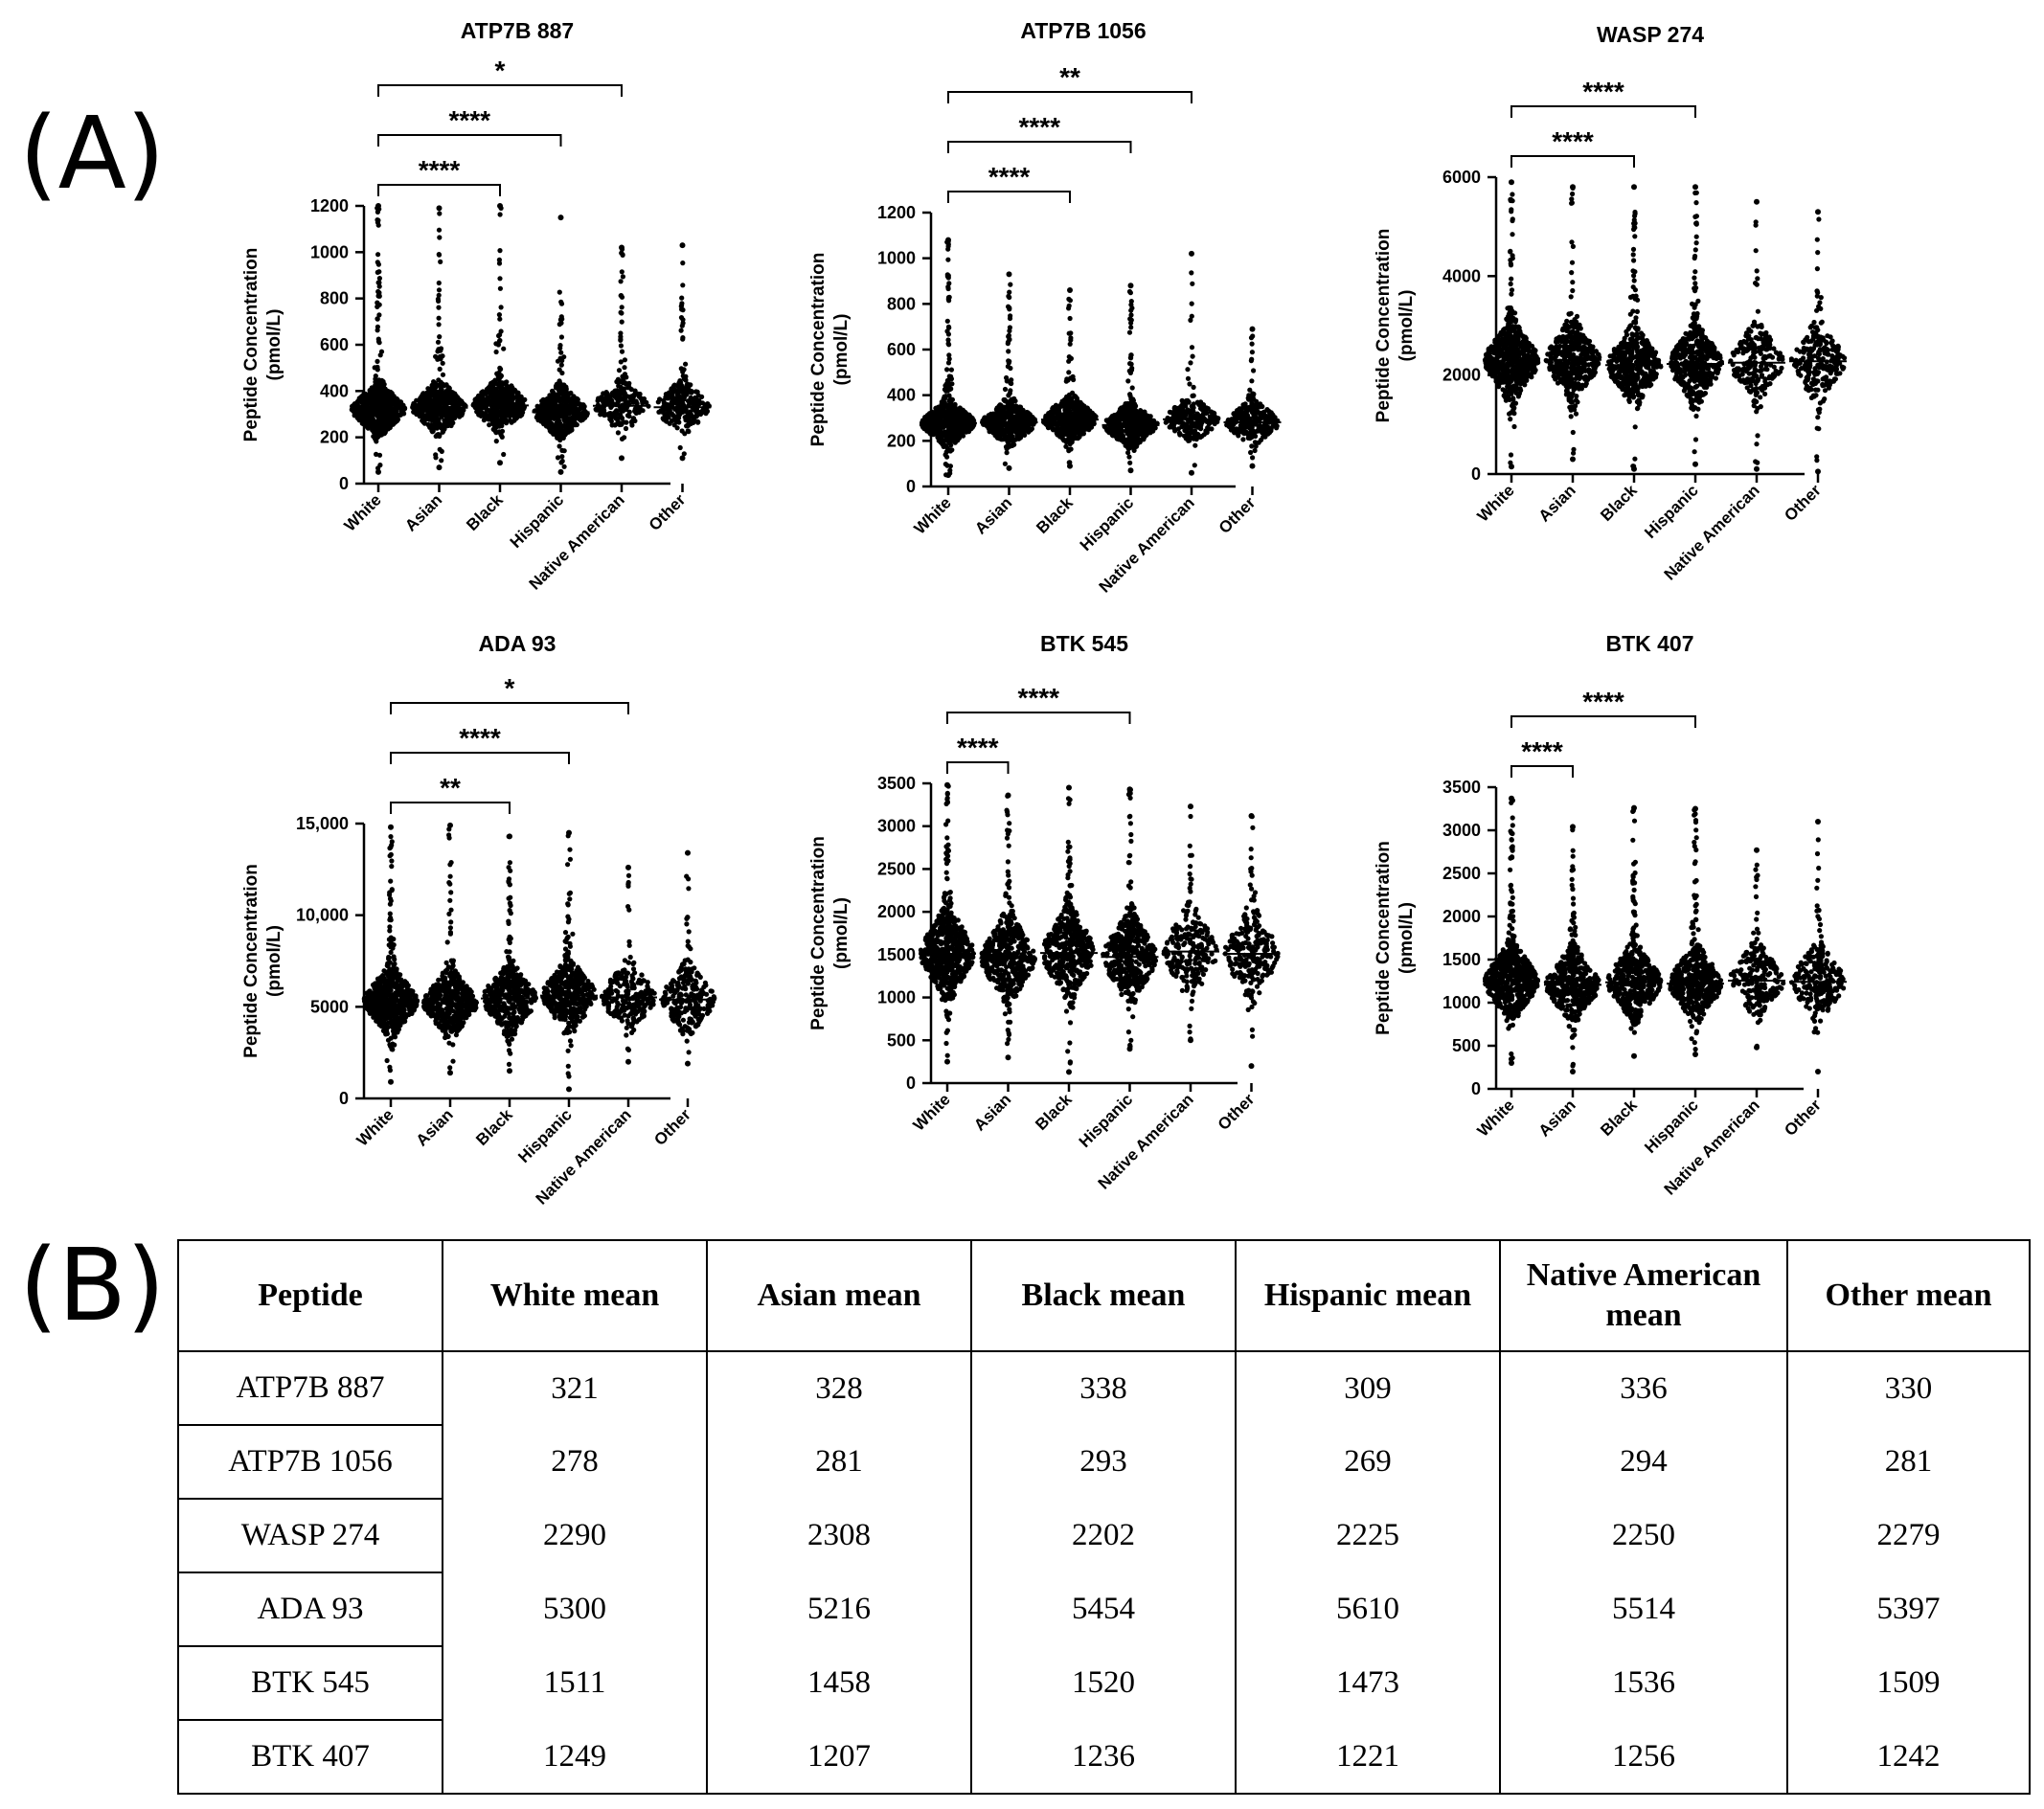 This screenshot has width=2044, height=1809. Describe the element at coordinates (274, 345) in the screenshot. I see `y-axis-label-line: (pmol/L)` at that location.